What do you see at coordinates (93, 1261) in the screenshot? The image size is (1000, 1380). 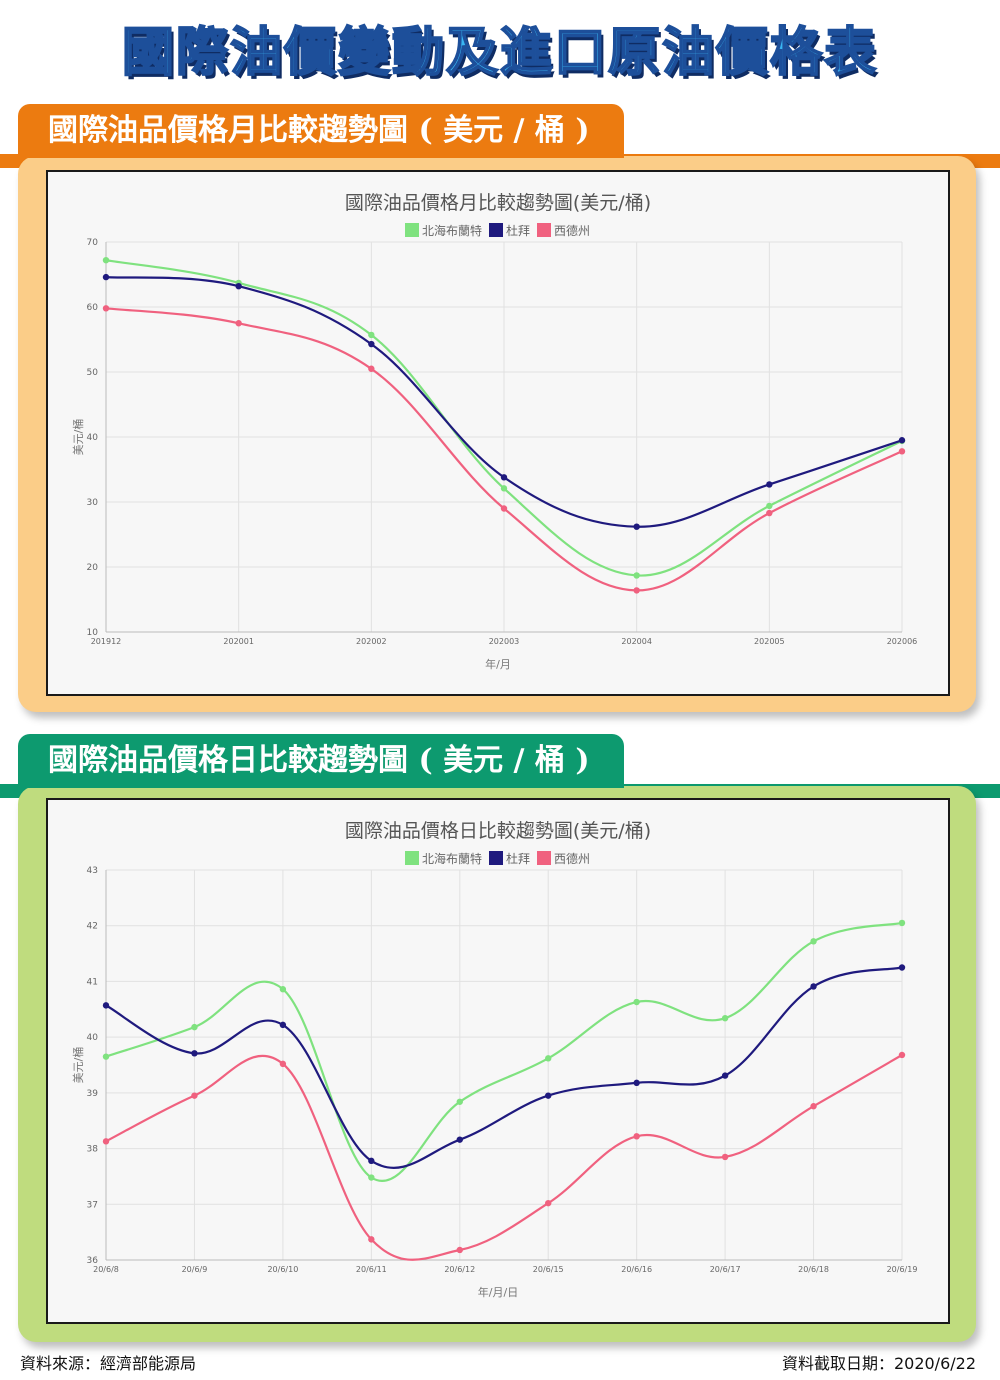 I see `y-tick-label: 36` at bounding box center [93, 1261].